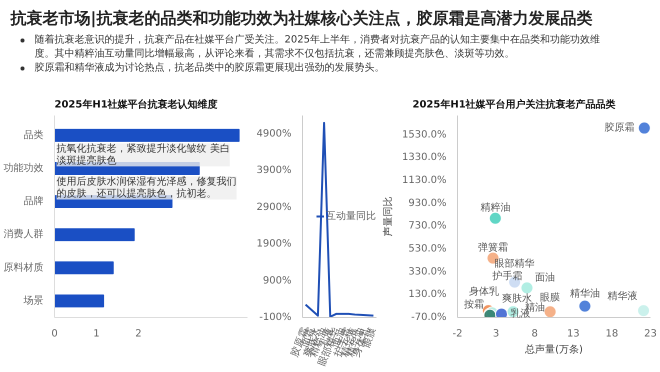 This screenshot has height=372, width=660. I want to click on annotation: 使用后皮肤水润保湿有光泽感，修复我们的皮肤，还可以提亮肤色，抗初老。, so click(146, 187).